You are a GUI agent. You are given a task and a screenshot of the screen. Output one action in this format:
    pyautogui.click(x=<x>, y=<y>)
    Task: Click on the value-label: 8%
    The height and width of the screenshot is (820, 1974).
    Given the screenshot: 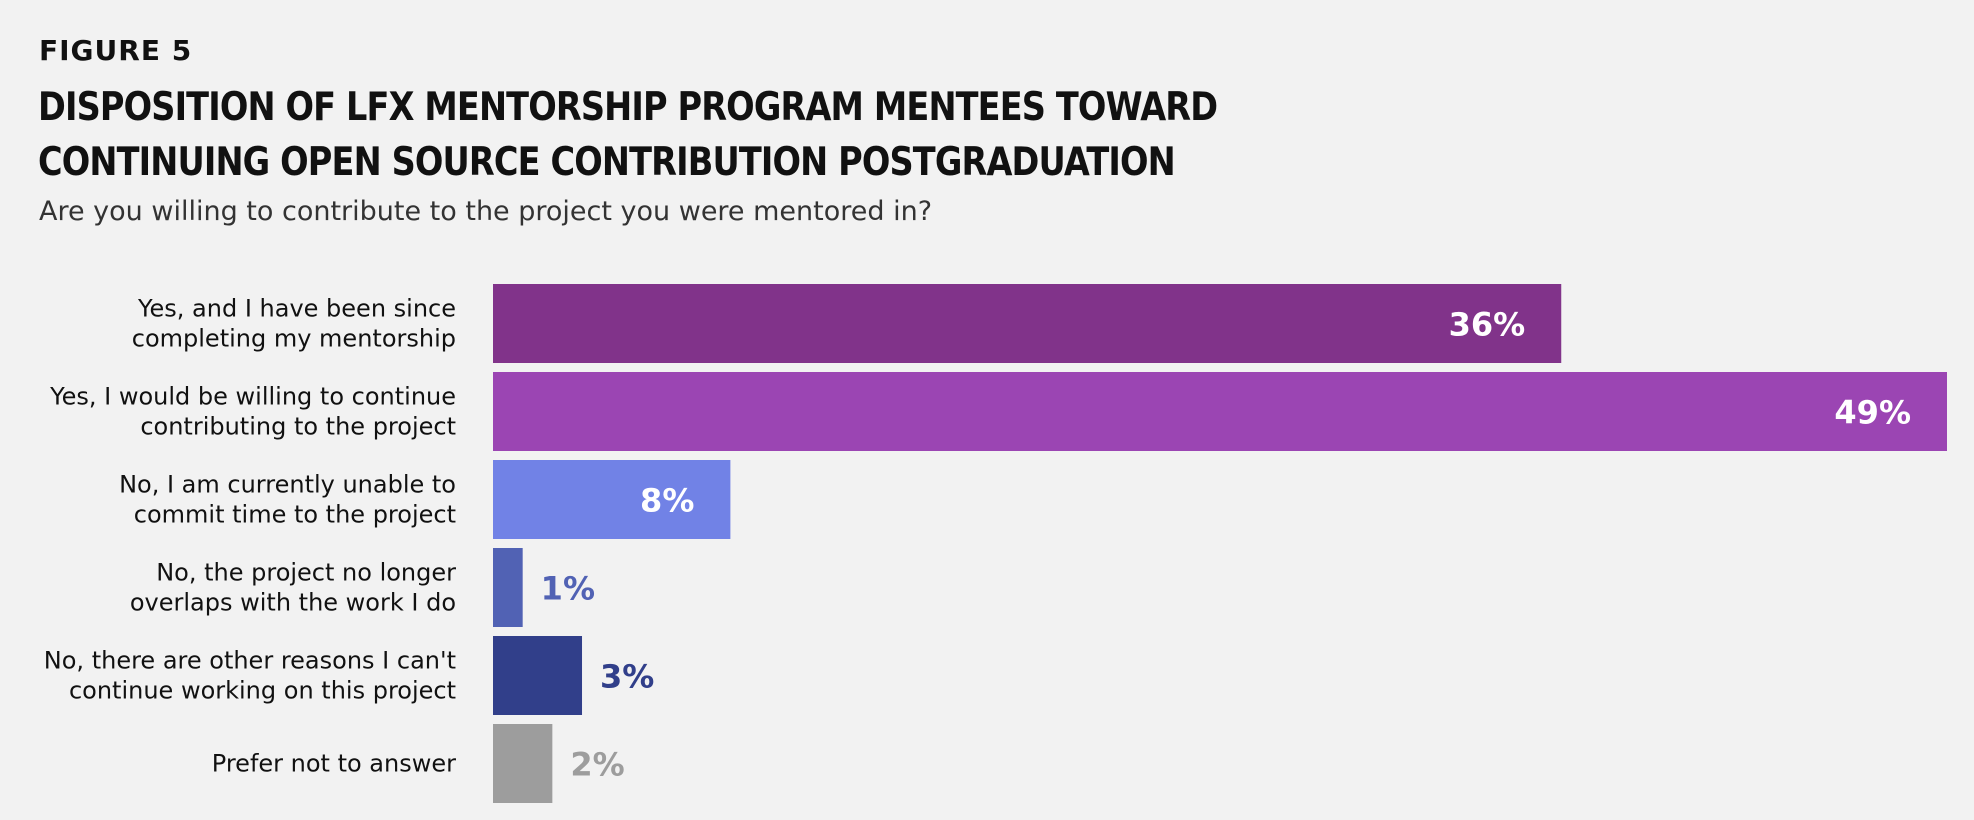 What is the action you would take?
    pyautogui.click(x=667, y=501)
    